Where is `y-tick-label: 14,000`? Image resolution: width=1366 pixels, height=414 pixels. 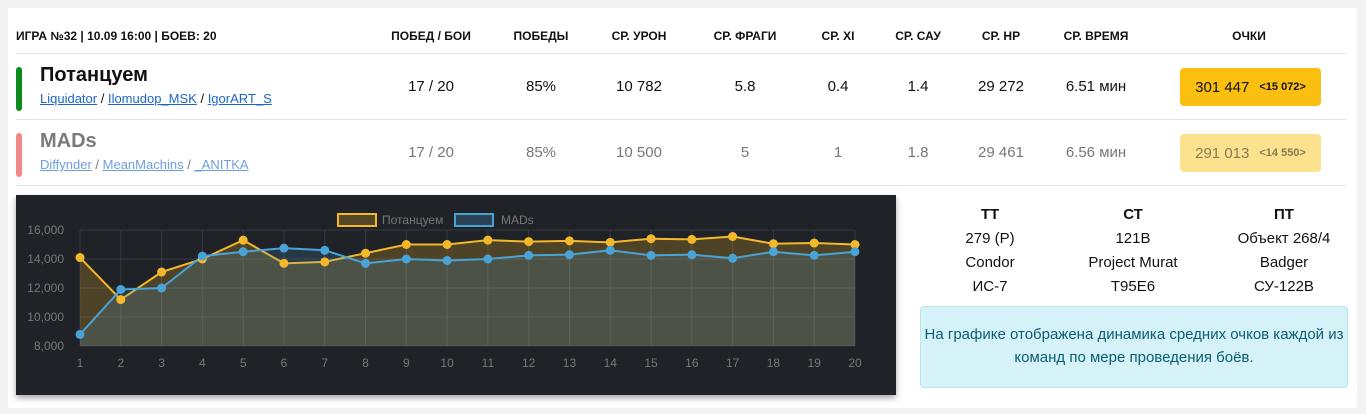 y-tick-label: 14,000 is located at coordinates (45, 259).